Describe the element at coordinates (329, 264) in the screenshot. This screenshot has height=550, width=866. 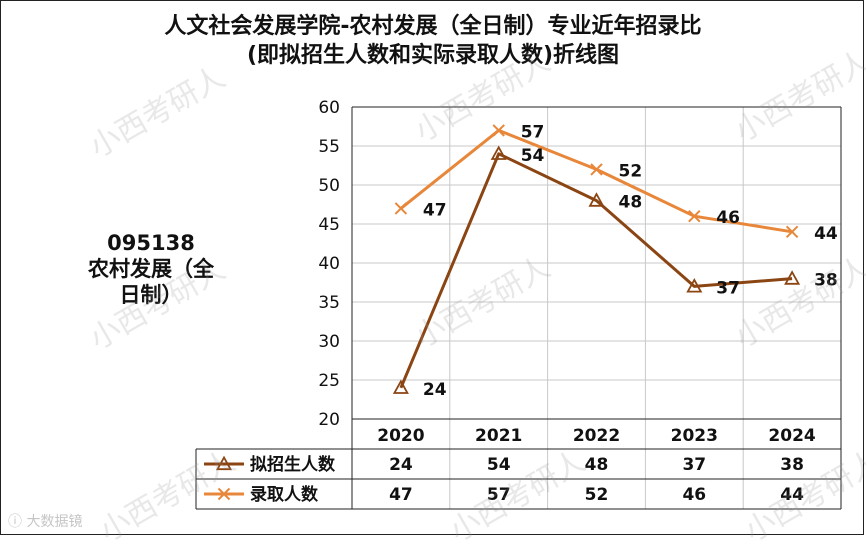
I see `y-tick-label: 40` at that location.